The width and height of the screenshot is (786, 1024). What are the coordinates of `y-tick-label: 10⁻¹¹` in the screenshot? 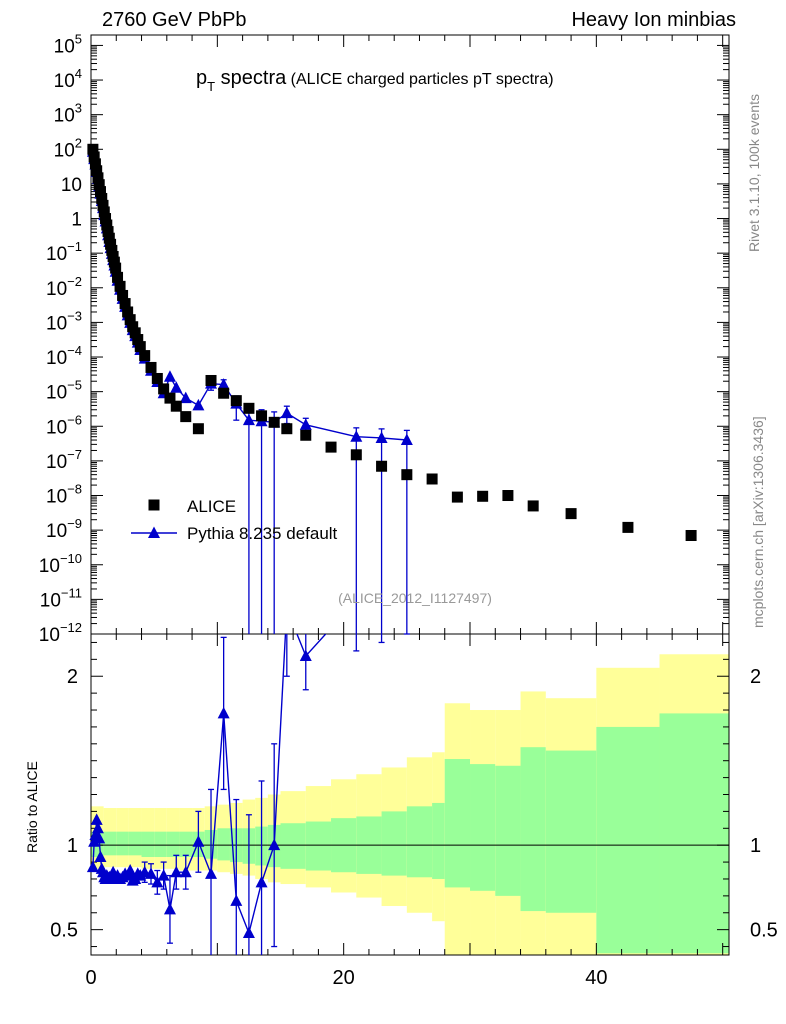 It's located at (61, 598).